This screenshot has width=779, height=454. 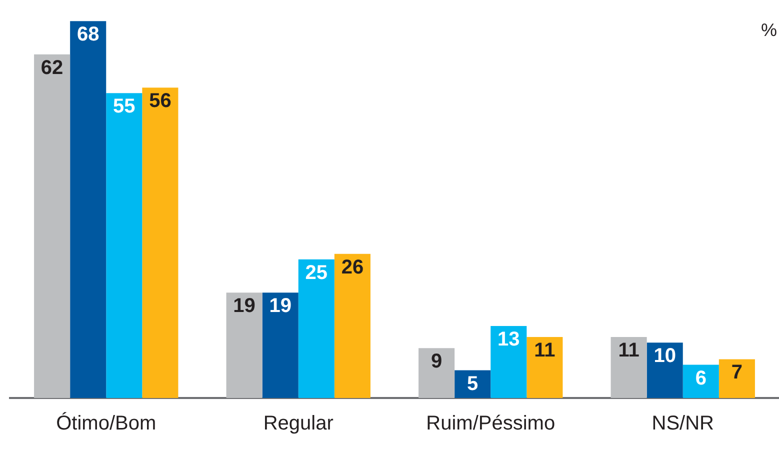 I want to click on annotation: %, so click(x=768, y=30).